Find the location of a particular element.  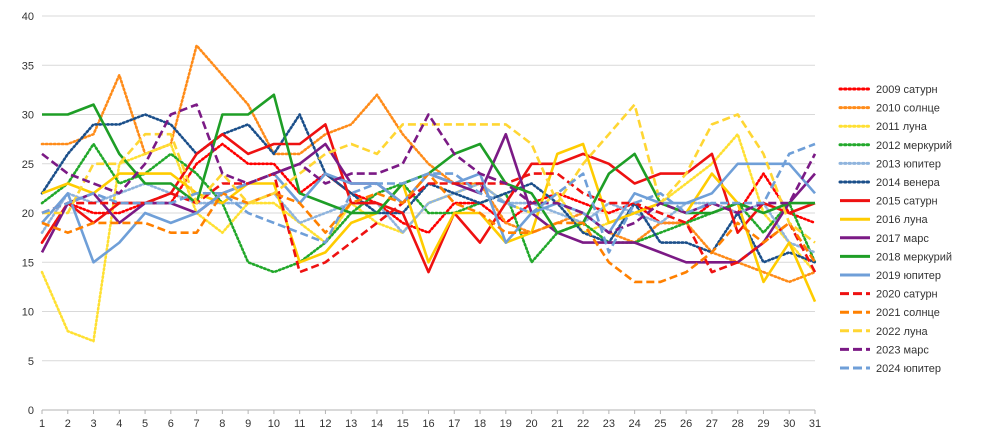

x-tick-label: 18 is located at coordinates (480, 424).